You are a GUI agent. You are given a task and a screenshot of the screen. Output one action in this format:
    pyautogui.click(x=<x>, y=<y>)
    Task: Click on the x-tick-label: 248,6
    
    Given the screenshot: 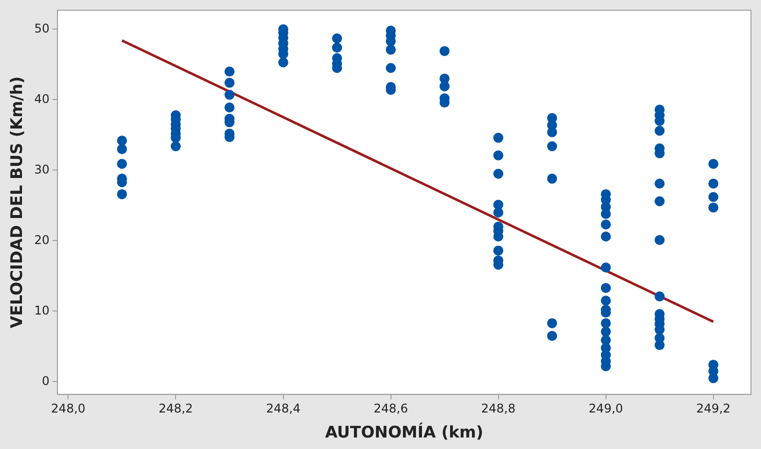 What is the action you would take?
    pyautogui.click(x=391, y=409)
    